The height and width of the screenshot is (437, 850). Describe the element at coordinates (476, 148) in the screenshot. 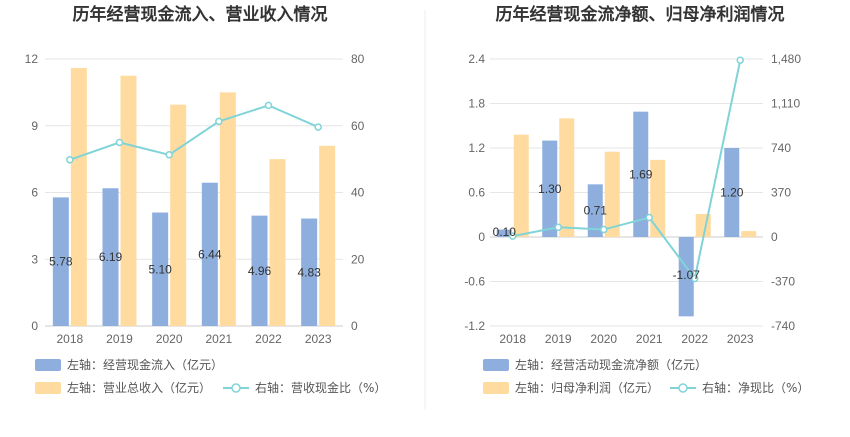

I see `left-axis-tick-label: 1.2` at that location.